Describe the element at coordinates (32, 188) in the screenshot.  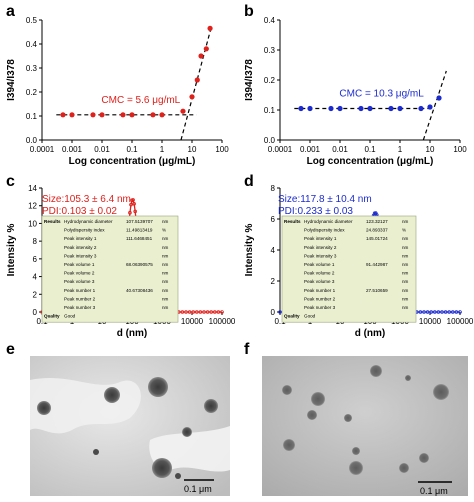
I see `y-tick-label: 14` at that location.